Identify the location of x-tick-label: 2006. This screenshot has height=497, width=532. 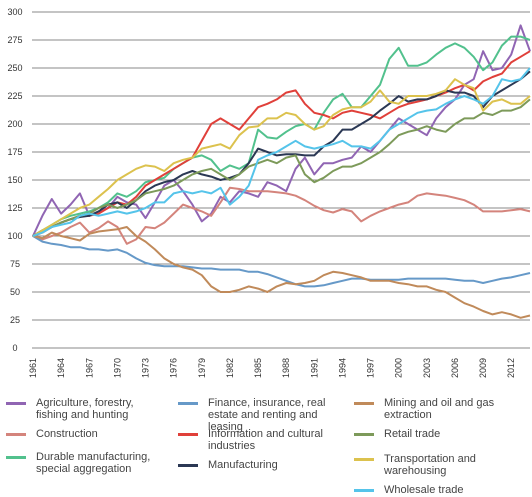
(455, 368).